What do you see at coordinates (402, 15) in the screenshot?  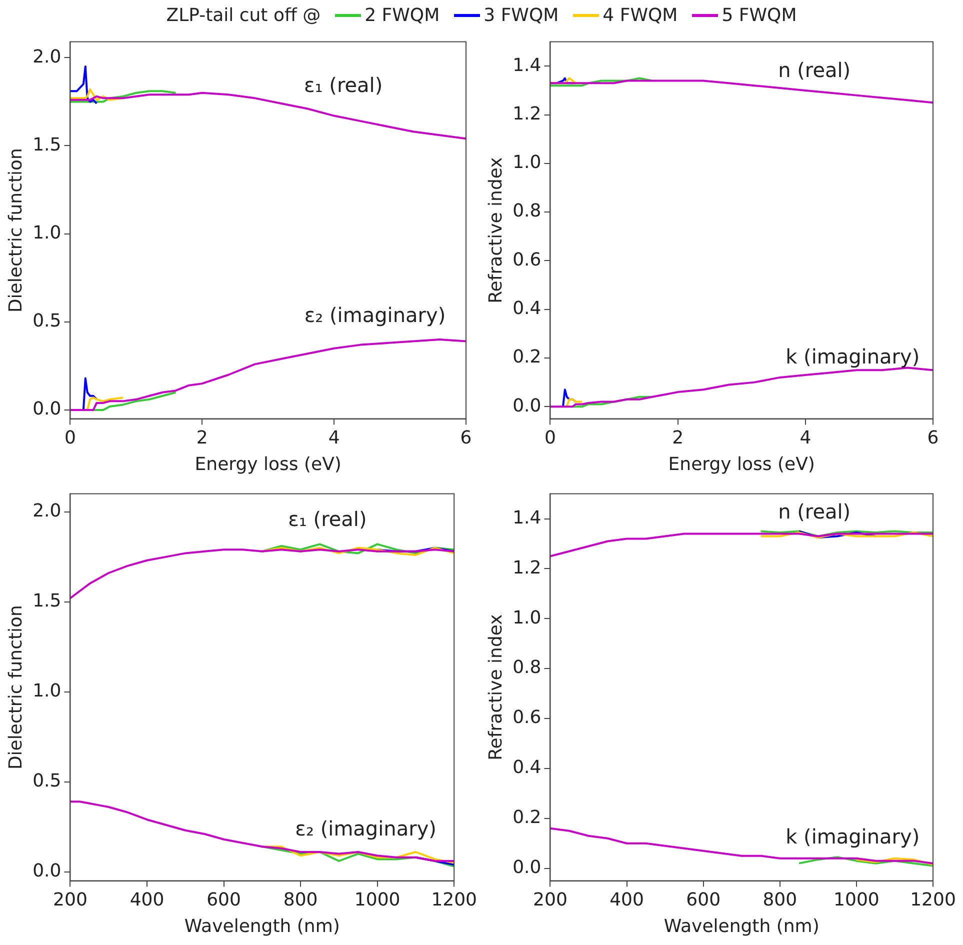 I see `legend-label: 2 FWQM` at bounding box center [402, 15].